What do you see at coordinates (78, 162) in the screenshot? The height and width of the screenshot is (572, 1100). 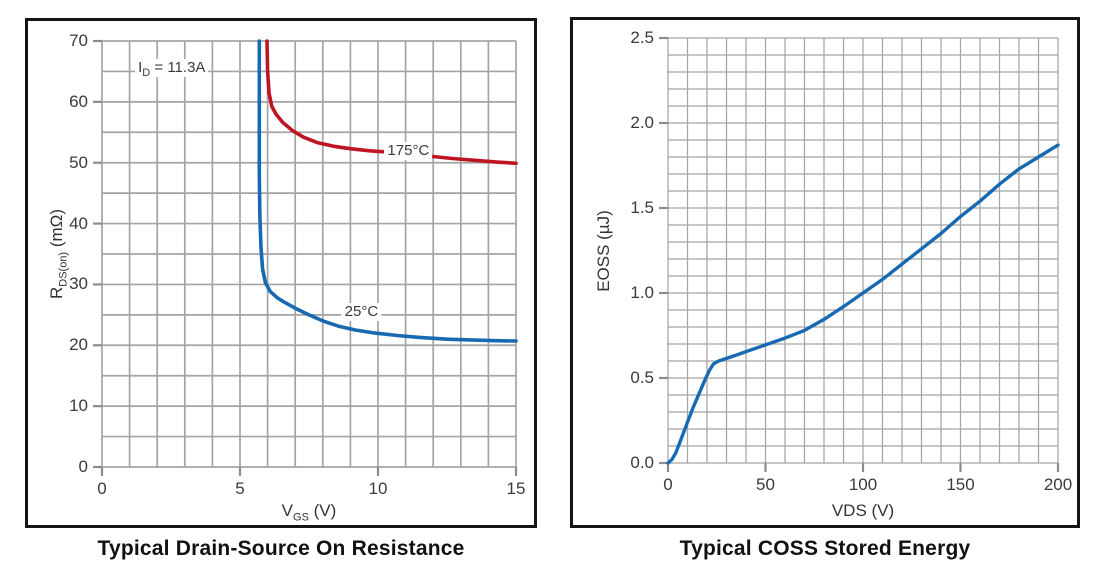 I see `y-tick-label: 50` at bounding box center [78, 162].